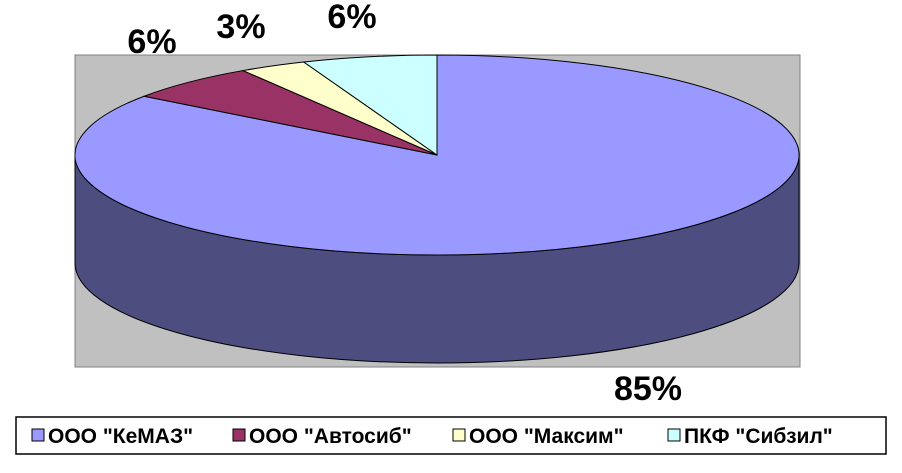 The width and height of the screenshot is (902, 473). I want to click on legend-label-kemaz: ООО "КеМАЗ", so click(120, 436).